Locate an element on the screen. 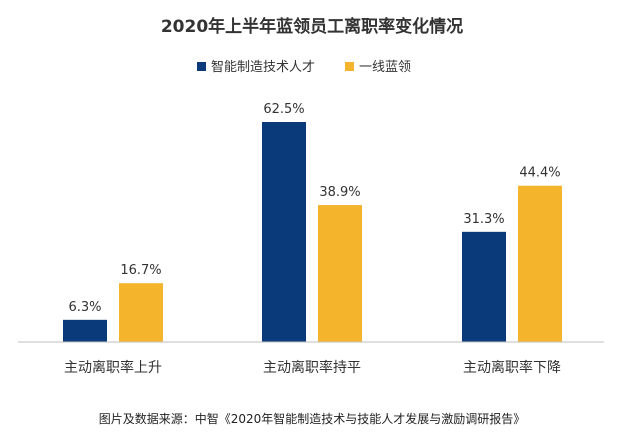 Image resolution: width=624 pixels, height=437 pixels. data-label-2-1: 16.7% is located at coordinates (140, 270).